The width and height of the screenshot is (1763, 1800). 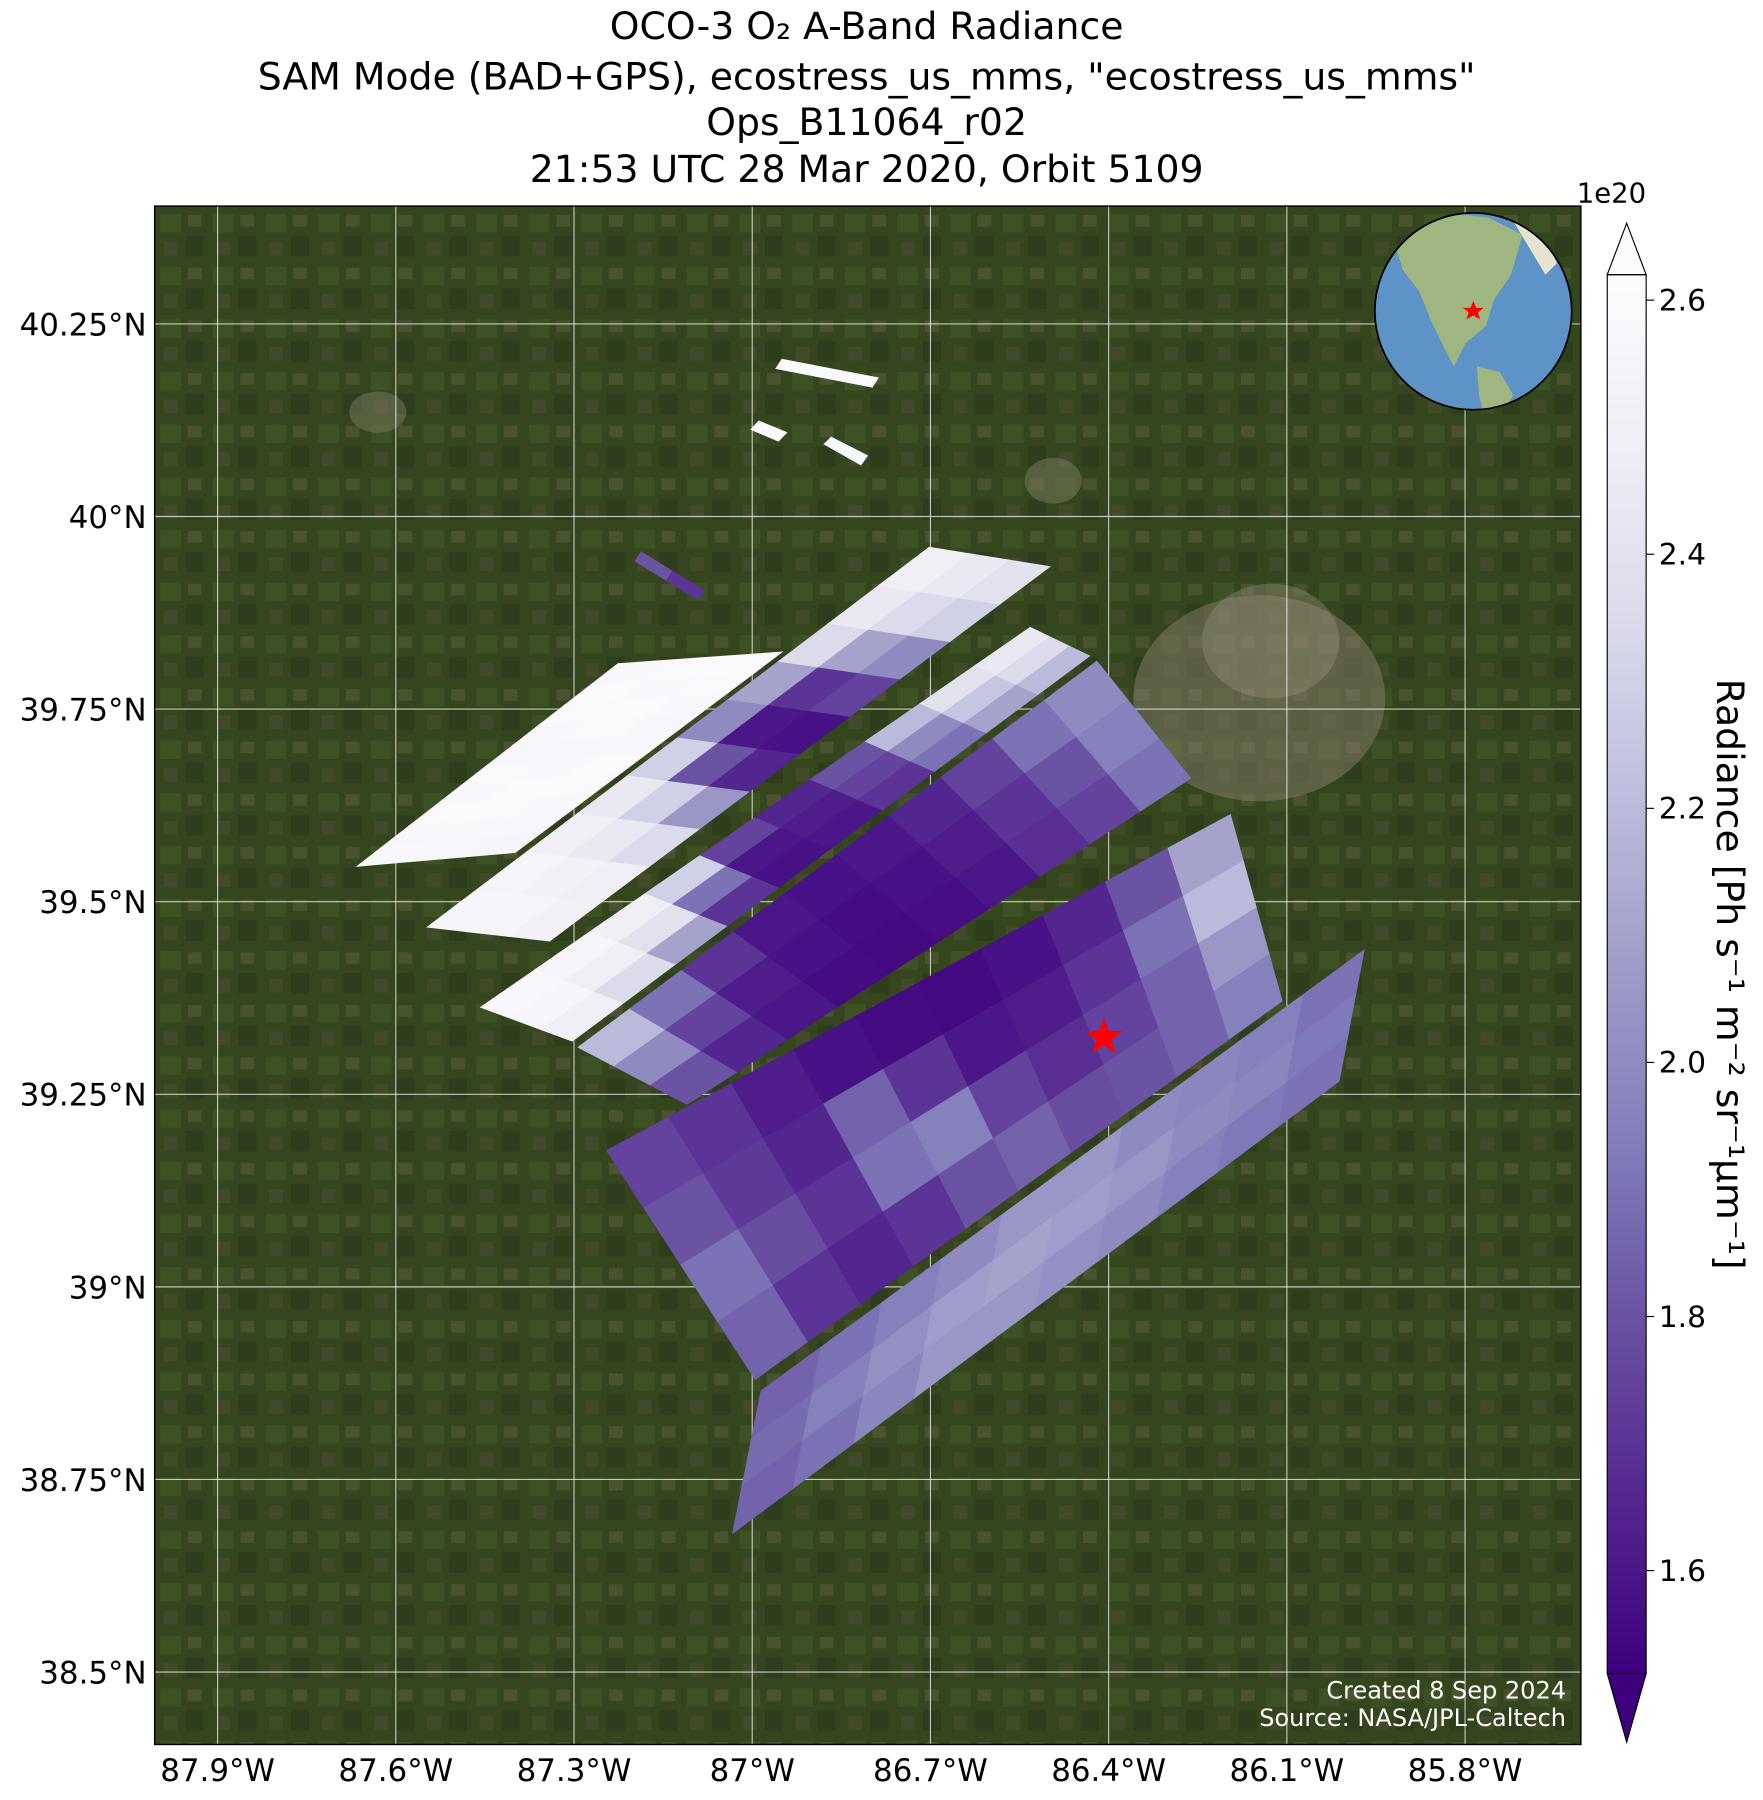 What do you see at coordinates (108, 518) in the screenshot?
I see `y-tick-label: 40°N` at bounding box center [108, 518].